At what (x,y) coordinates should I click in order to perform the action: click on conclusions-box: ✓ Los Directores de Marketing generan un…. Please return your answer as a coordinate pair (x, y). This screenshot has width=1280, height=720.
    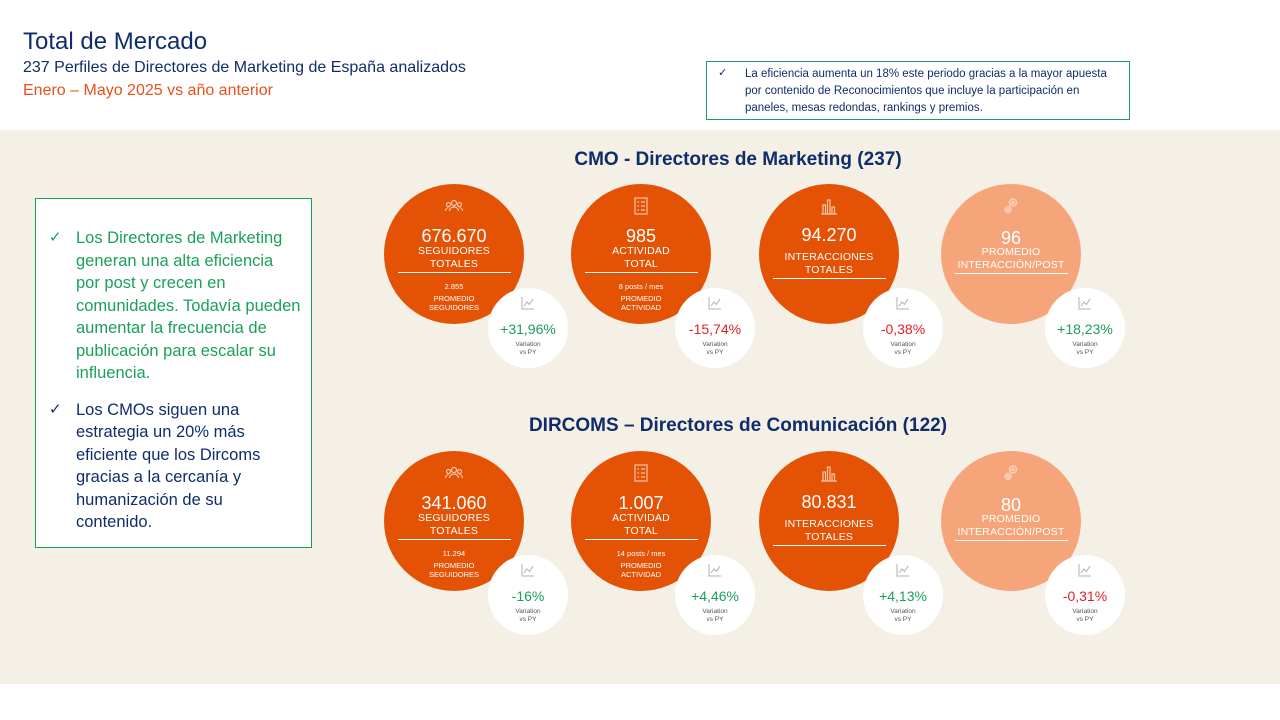
    Looking at the image, I should click on (173, 373).